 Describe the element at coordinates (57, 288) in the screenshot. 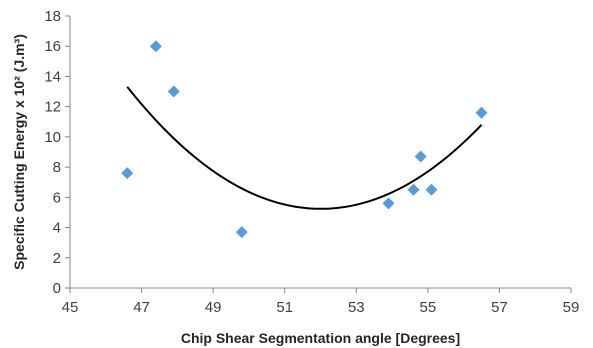

I see `y-tick-label: 0` at that location.